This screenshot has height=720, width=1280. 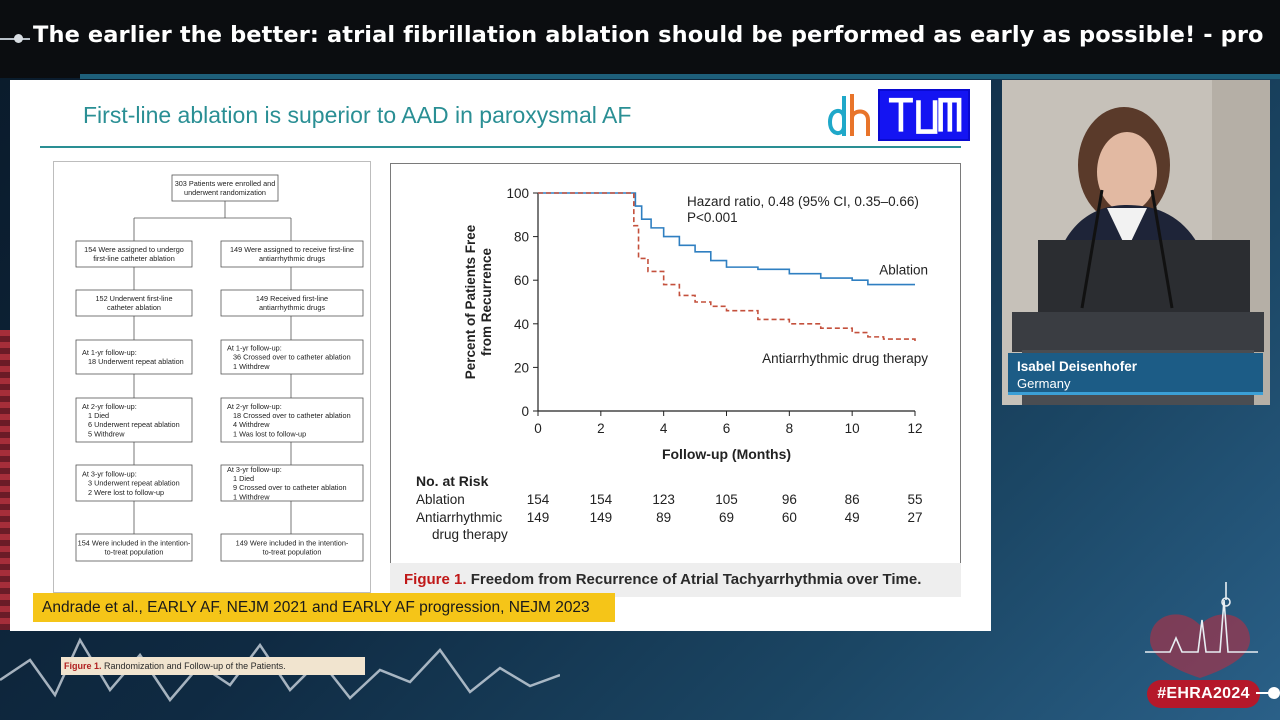 I want to click on speaker-video, so click(x=1136, y=242).